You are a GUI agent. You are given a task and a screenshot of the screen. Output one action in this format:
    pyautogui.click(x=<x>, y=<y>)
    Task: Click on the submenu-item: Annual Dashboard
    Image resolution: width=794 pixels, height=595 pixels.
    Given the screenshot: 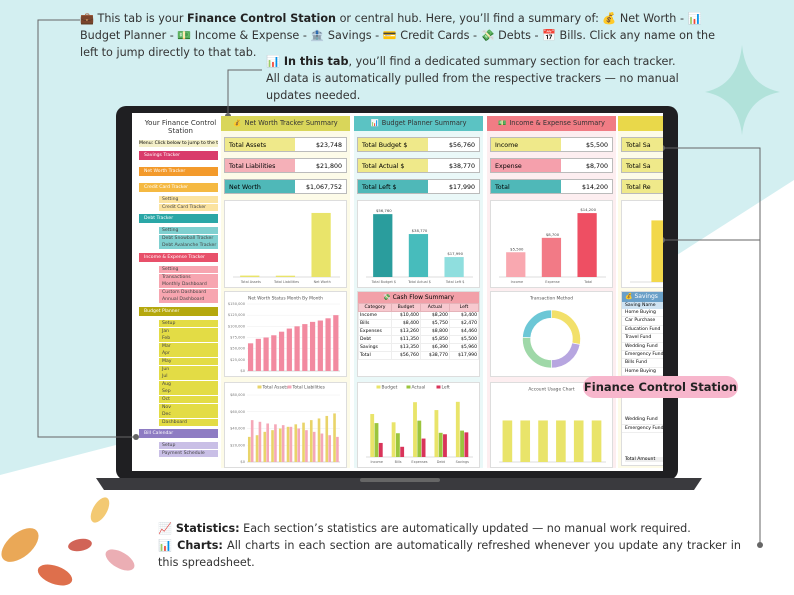 What is the action you would take?
    pyautogui.click(x=188, y=300)
    